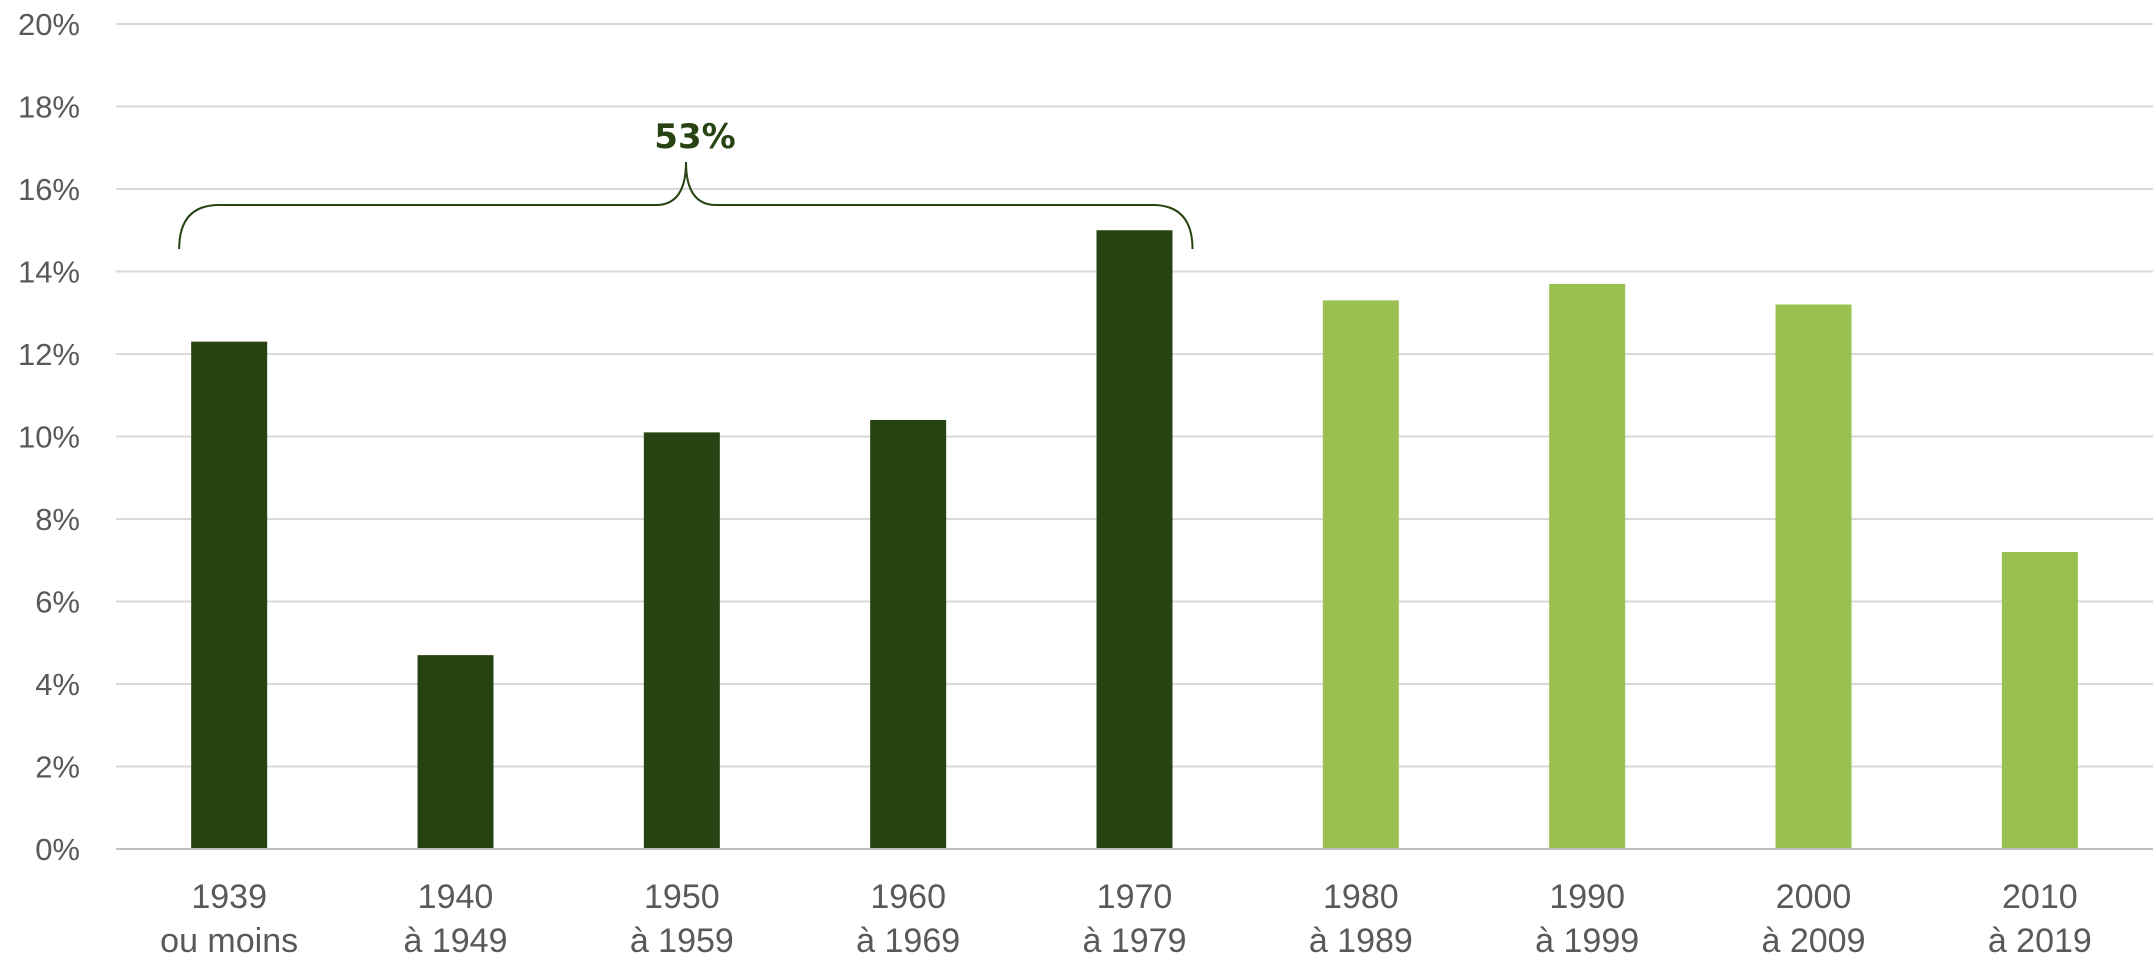  I want to click on x-category-label: 1939, so click(229, 897).